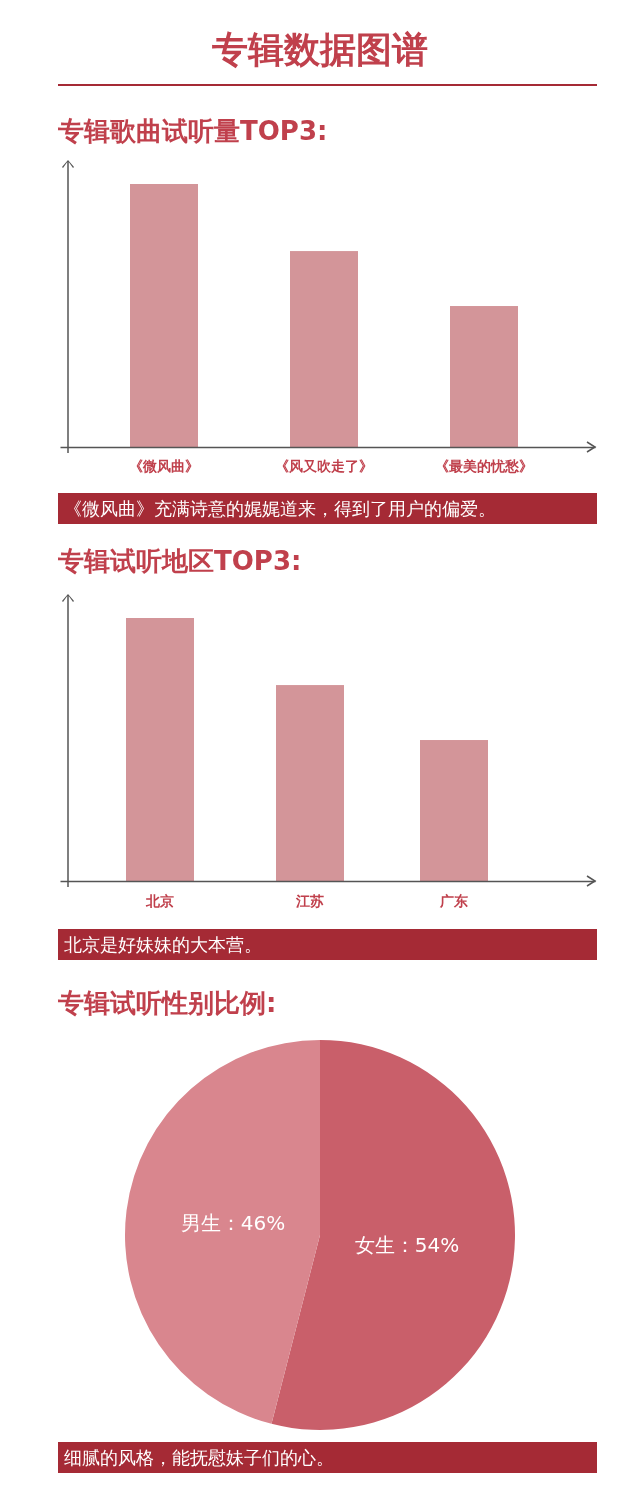 The height and width of the screenshot is (1504, 640). What do you see at coordinates (167, 1003) in the screenshot?
I see `chart-title: 专辑试听性别比例:` at bounding box center [167, 1003].